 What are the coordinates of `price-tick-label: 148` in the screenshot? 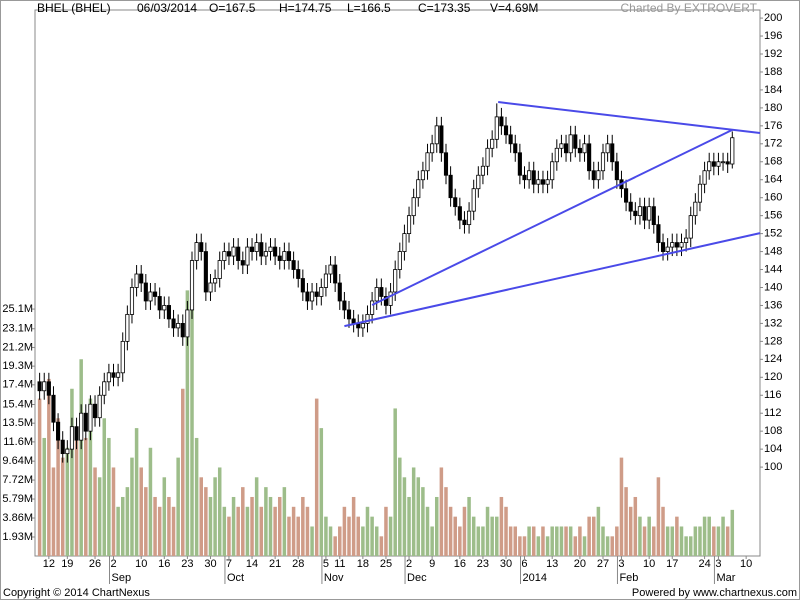 It's located at (773, 251).